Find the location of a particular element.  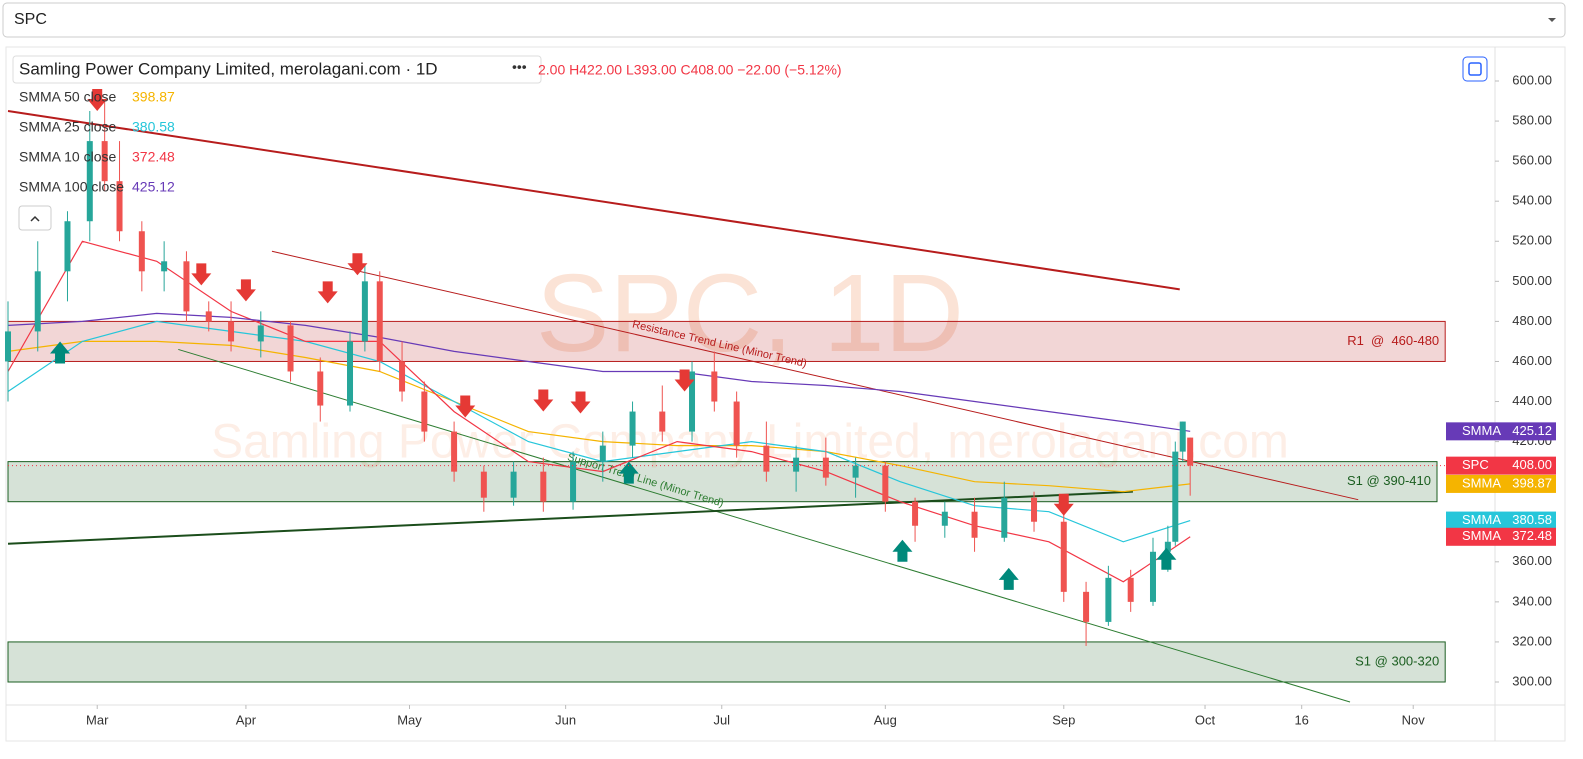

zone-label: S1 @ 390-410 is located at coordinates (1389, 480).